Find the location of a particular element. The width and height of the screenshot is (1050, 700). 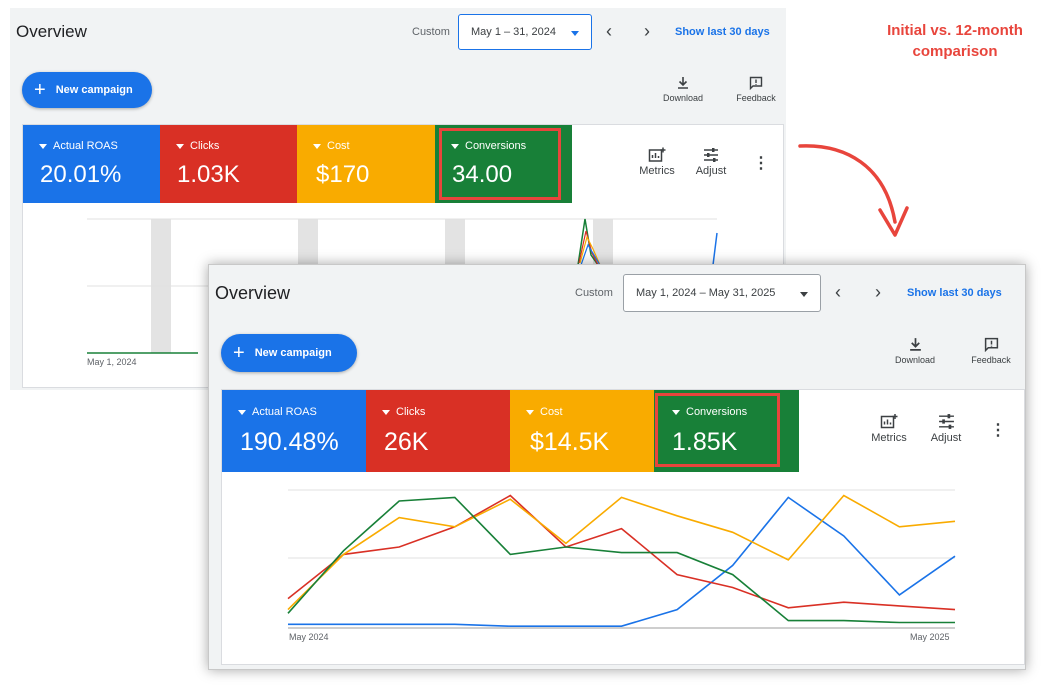

annotation-line-2: comparison is located at coordinates (955, 51).